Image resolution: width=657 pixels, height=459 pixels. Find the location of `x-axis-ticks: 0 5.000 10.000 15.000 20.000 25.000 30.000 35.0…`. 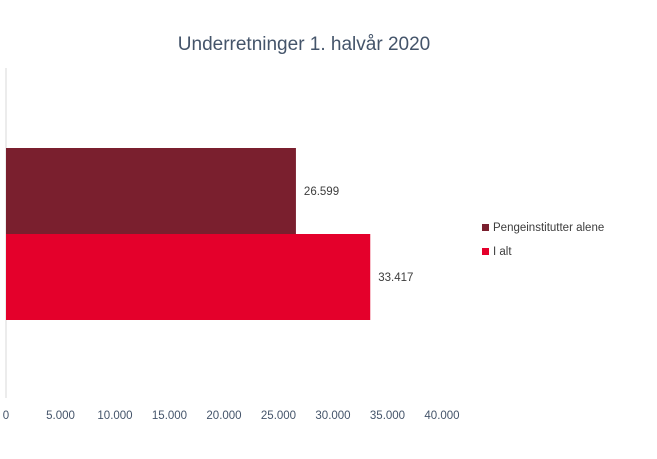

x-axis-ticks: 0 5.000 10.000 15.000 20.000 25.000 30.000 35.0… is located at coordinates (231, 416).